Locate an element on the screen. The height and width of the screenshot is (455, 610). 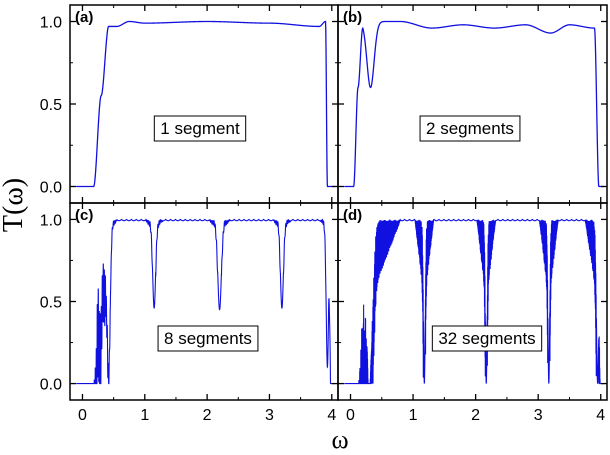
x-axis-title: ω is located at coordinates (339, 439).